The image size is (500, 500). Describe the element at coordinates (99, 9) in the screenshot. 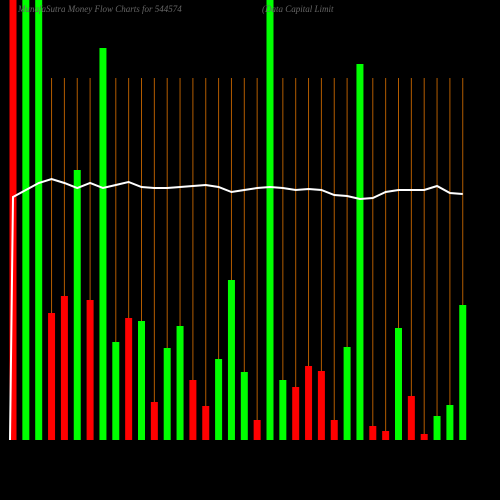

I see `chart-title: MunafaSutra Money Flow Charts for 544574` at that location.